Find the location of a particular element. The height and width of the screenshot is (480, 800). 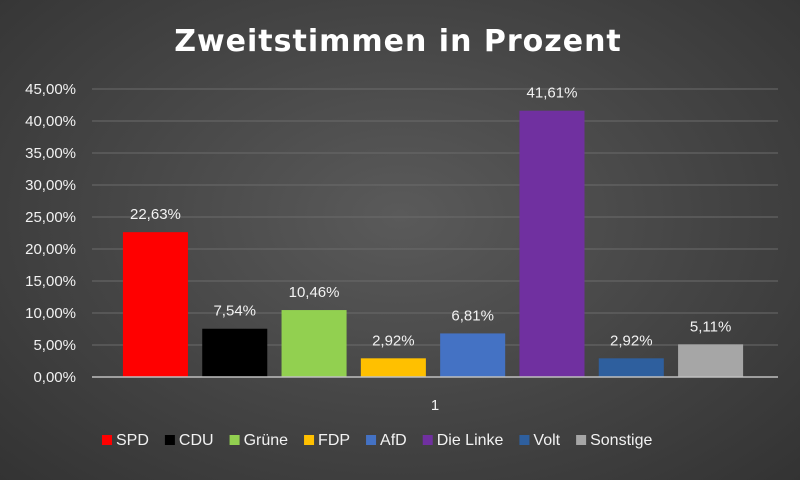

x-tick-label: 1 is located at coordinates (435, 405).